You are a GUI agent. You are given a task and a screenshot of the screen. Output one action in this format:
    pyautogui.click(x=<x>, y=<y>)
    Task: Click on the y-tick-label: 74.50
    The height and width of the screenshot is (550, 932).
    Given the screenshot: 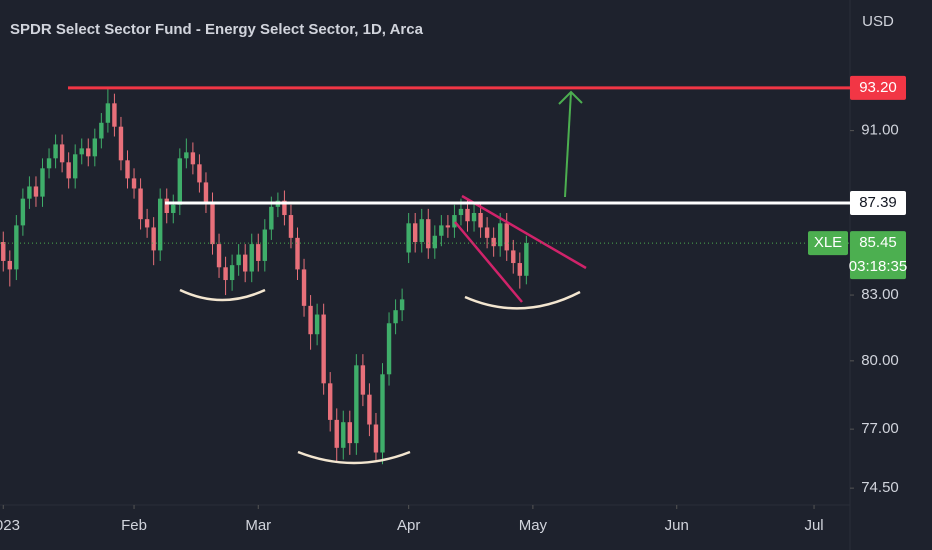 What is the action you would take?
    pyautogui.click(x=880, y=487)
    